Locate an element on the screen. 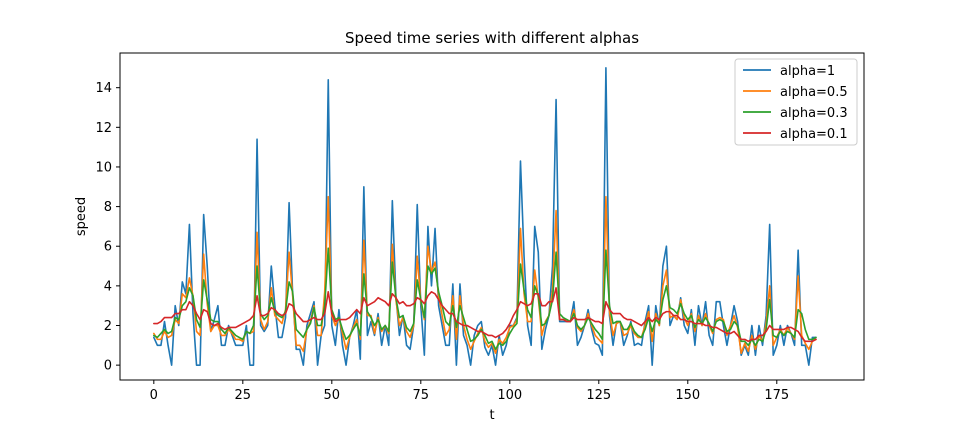 The height and width of the screenshot is (430, 960). legend: alpha=1 alpha=0.5 alpha=0.3 alpha=0.1 is located at coordinates (796, 102).